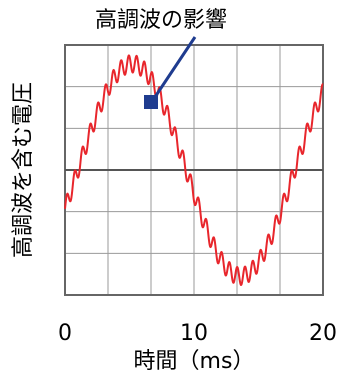  I want to click on x-axis-title: 時間（ms）, so click(194, 361).